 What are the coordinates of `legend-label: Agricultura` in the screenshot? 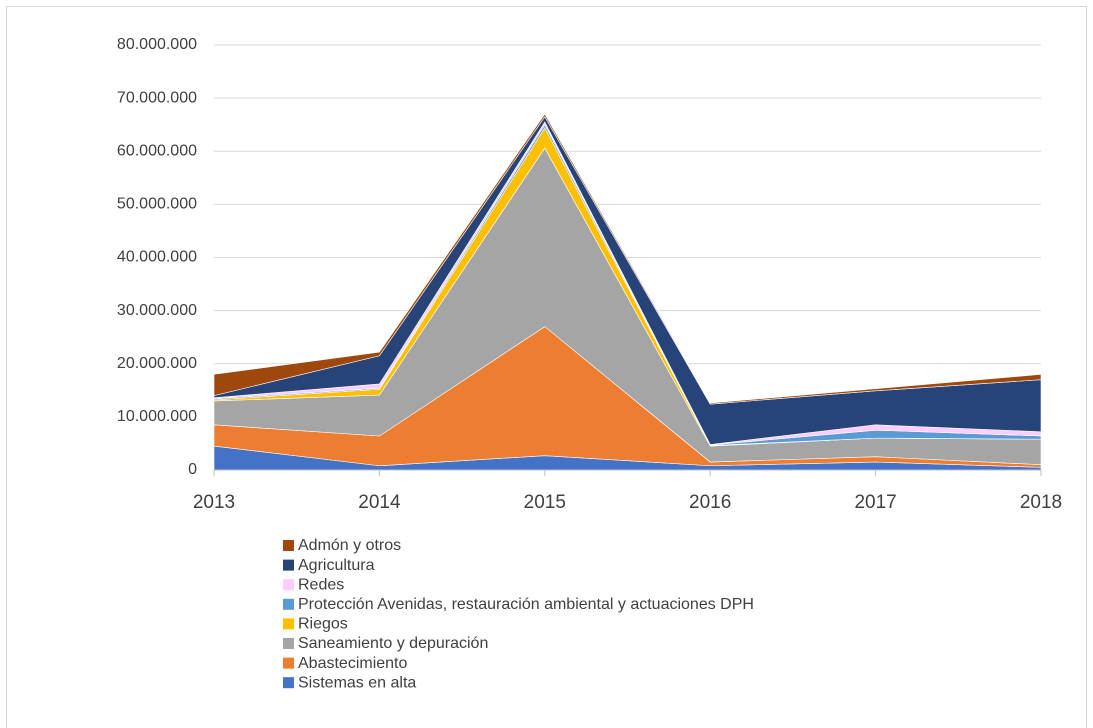 It's located at (336, 565).